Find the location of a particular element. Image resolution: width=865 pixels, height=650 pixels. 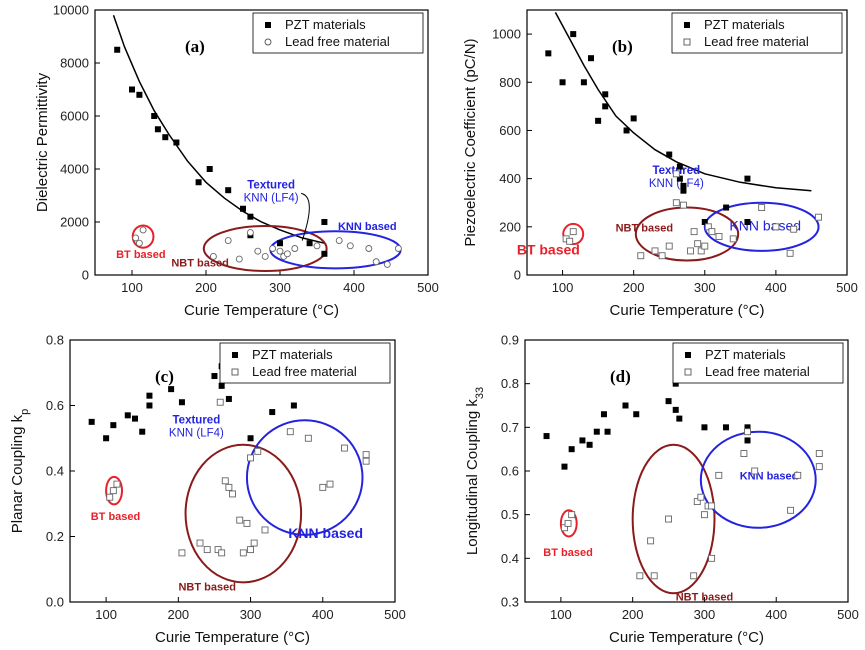

panel-d-x-tick-label: 400 is located at coordinates (776, 614).